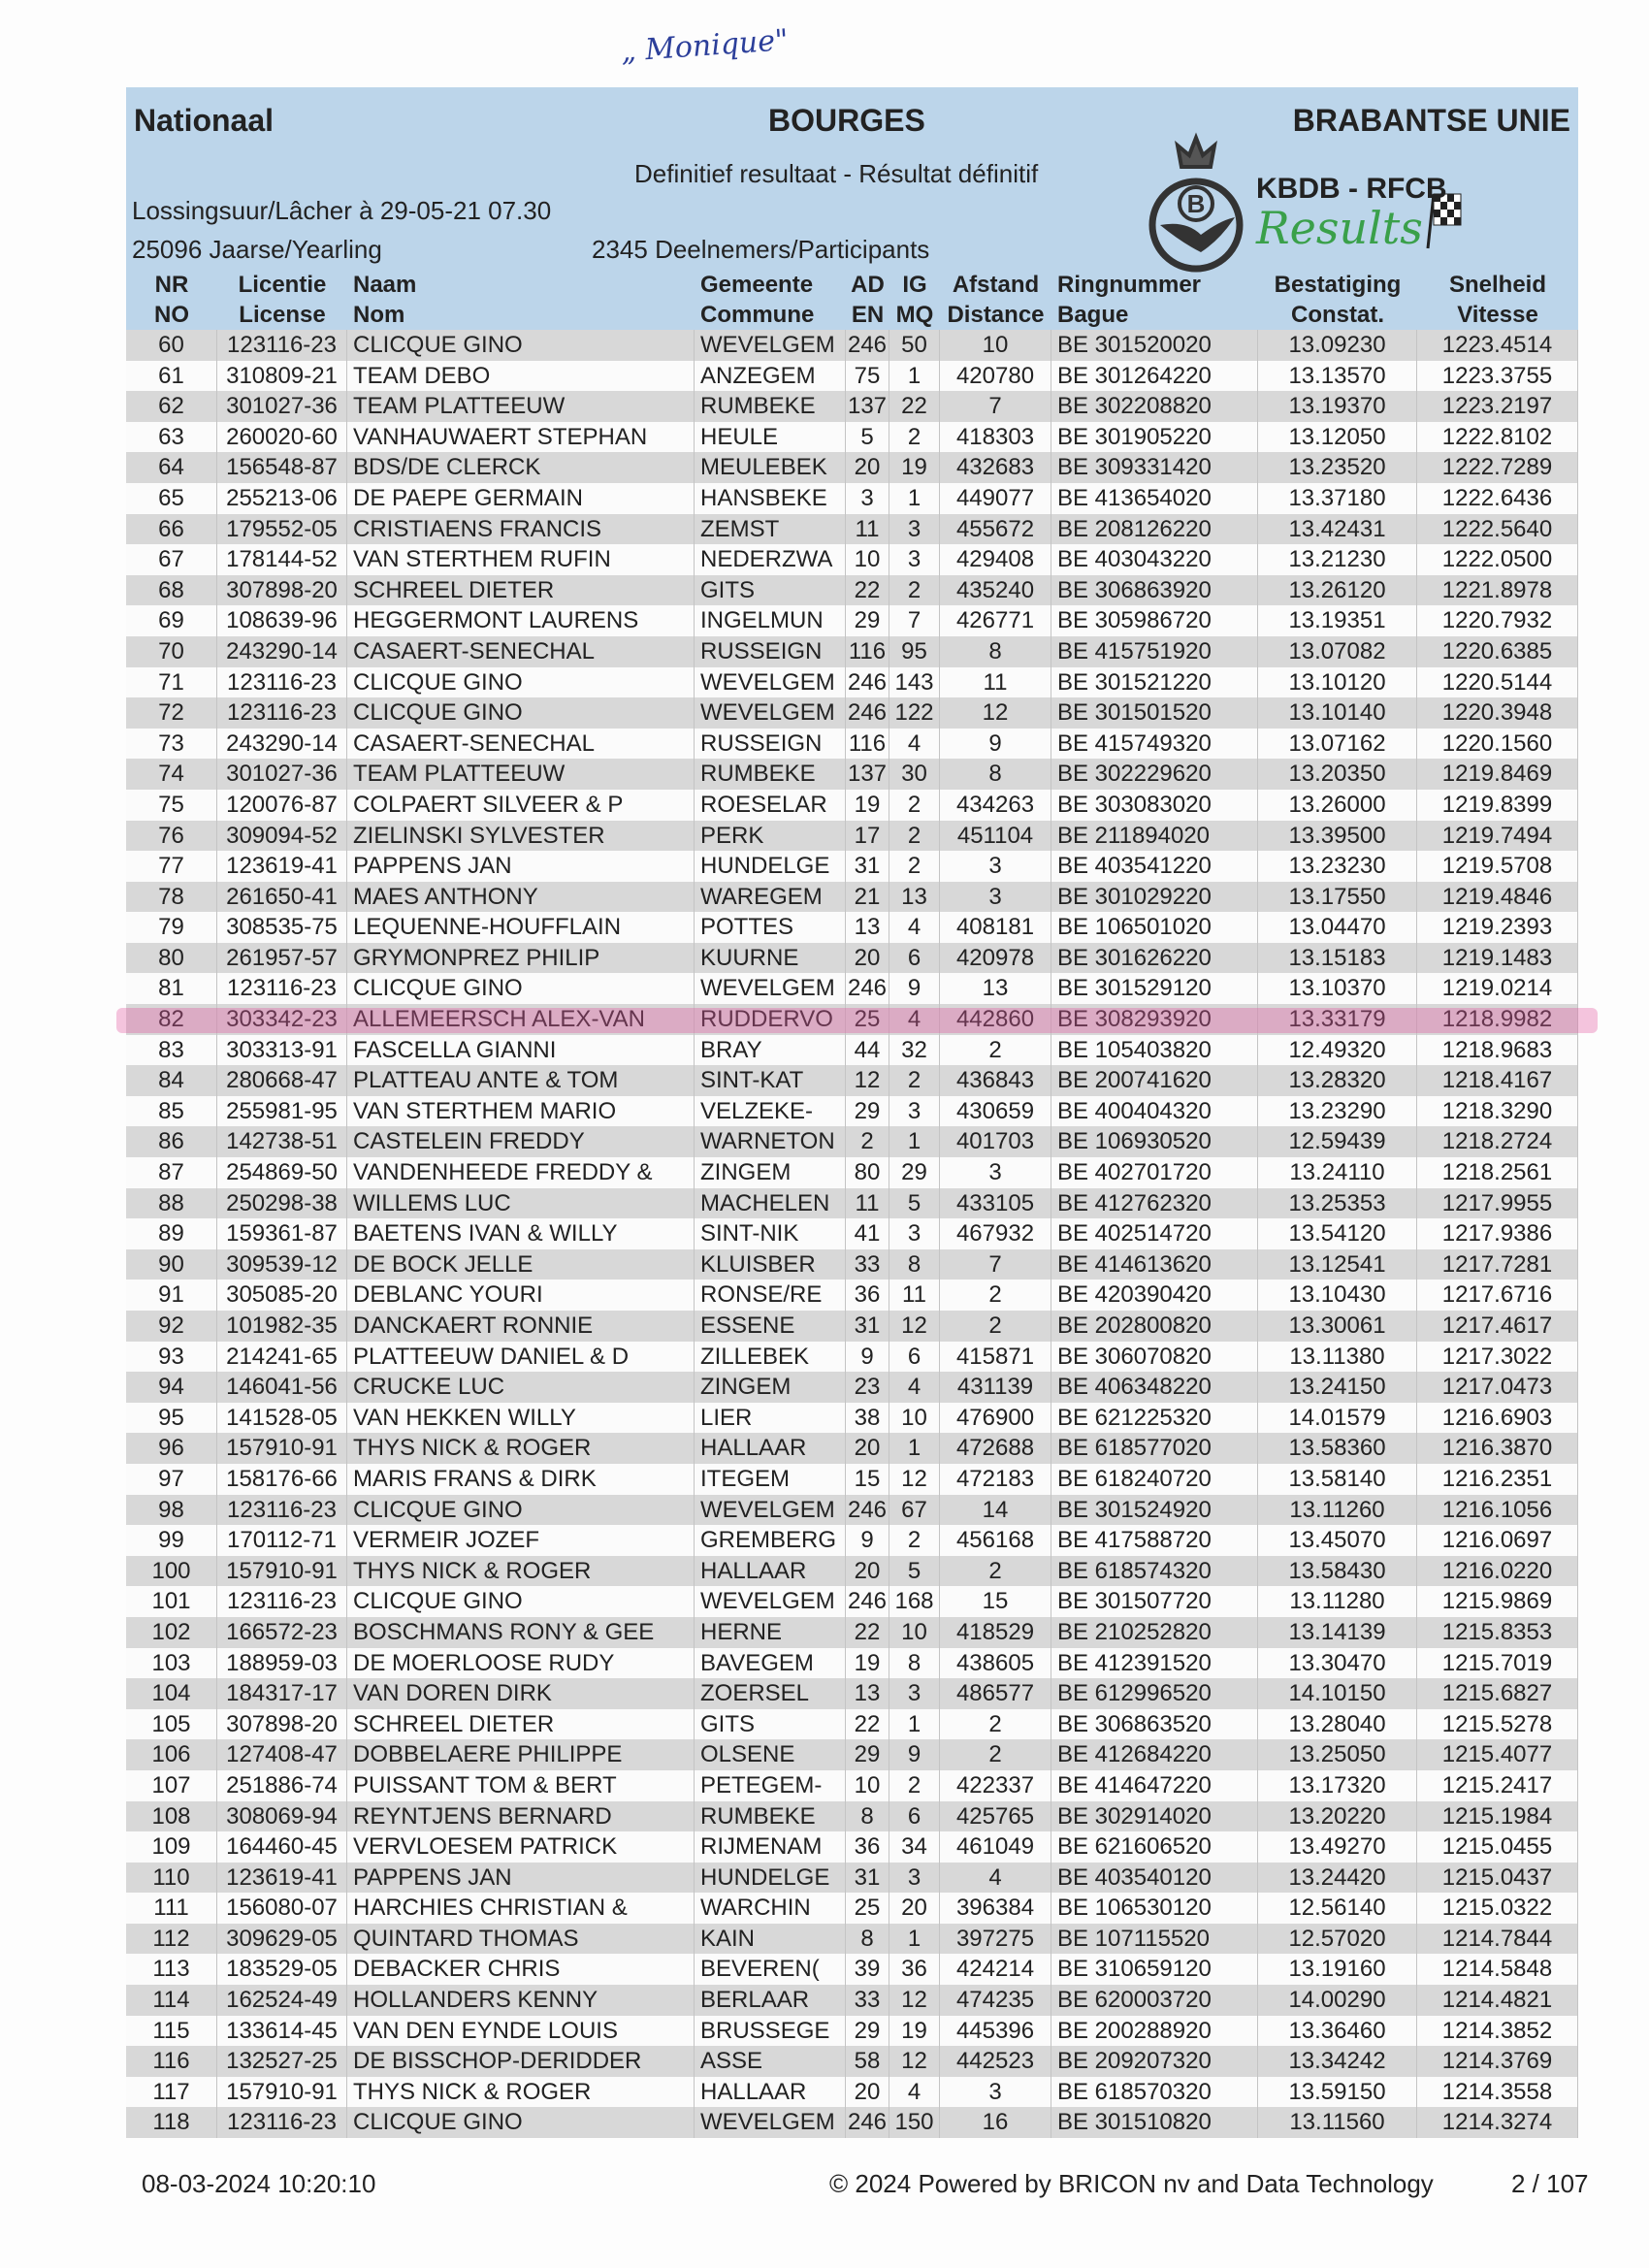 The height and width of the screenshot is (2268, 1649). Describe the element at coordinates (1154, 1571) in the screenshot. I see `cell-ring-number: BE 618574320` at that location.